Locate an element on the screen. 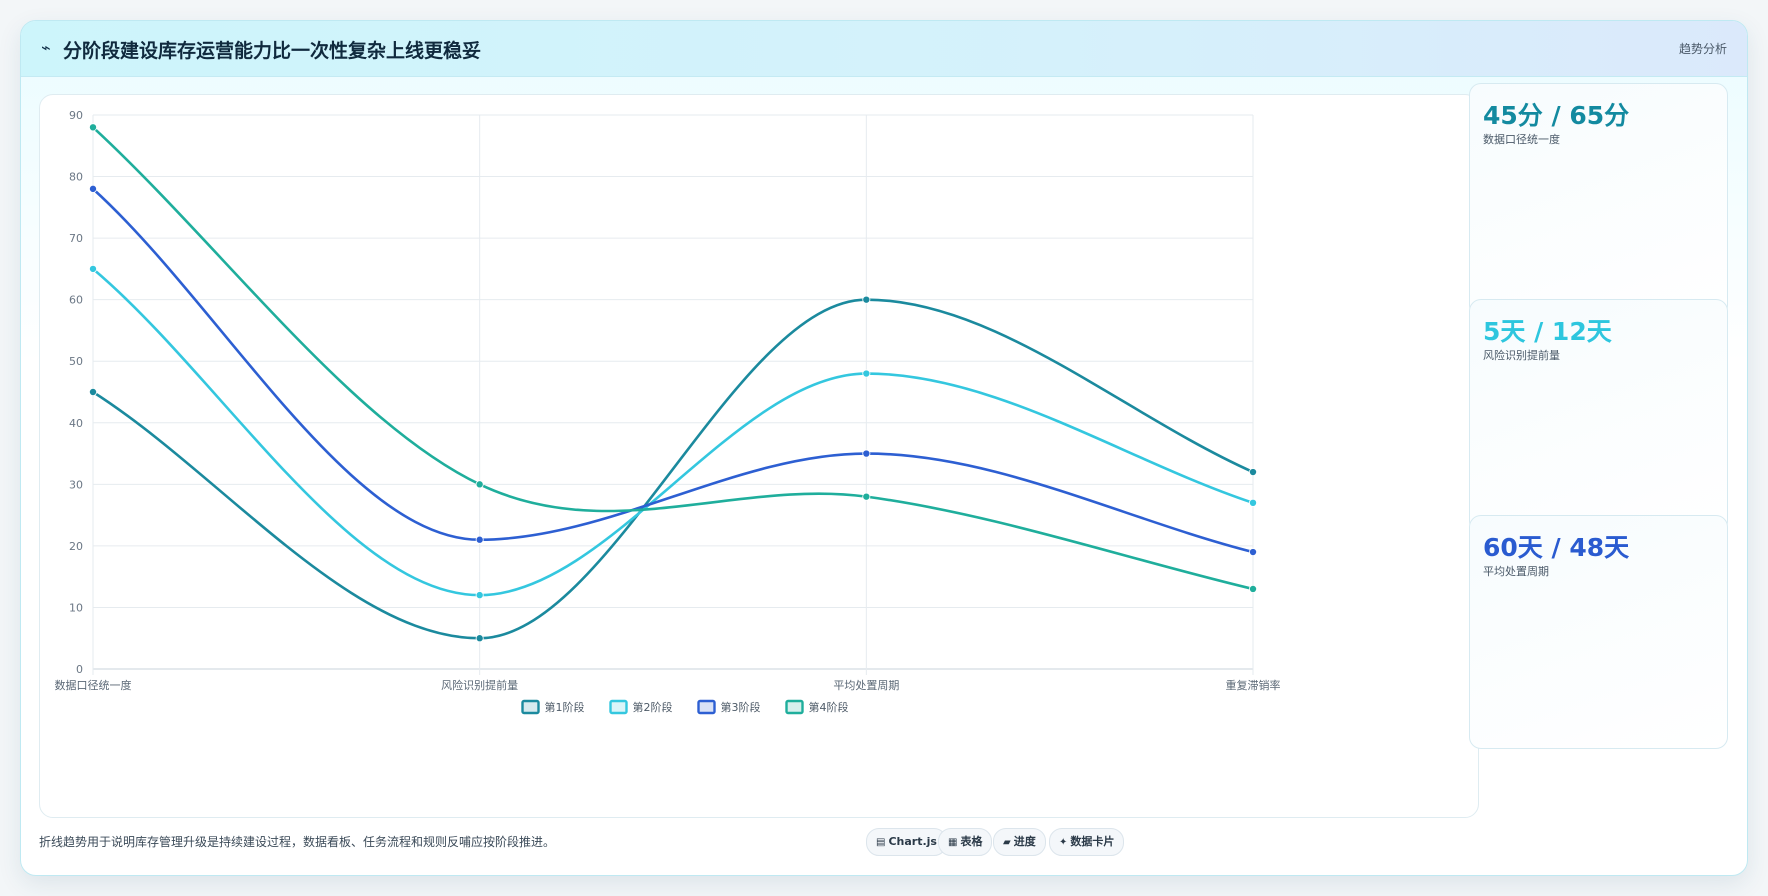  y-tick-label: 30 is located at coordinates (76, 484).